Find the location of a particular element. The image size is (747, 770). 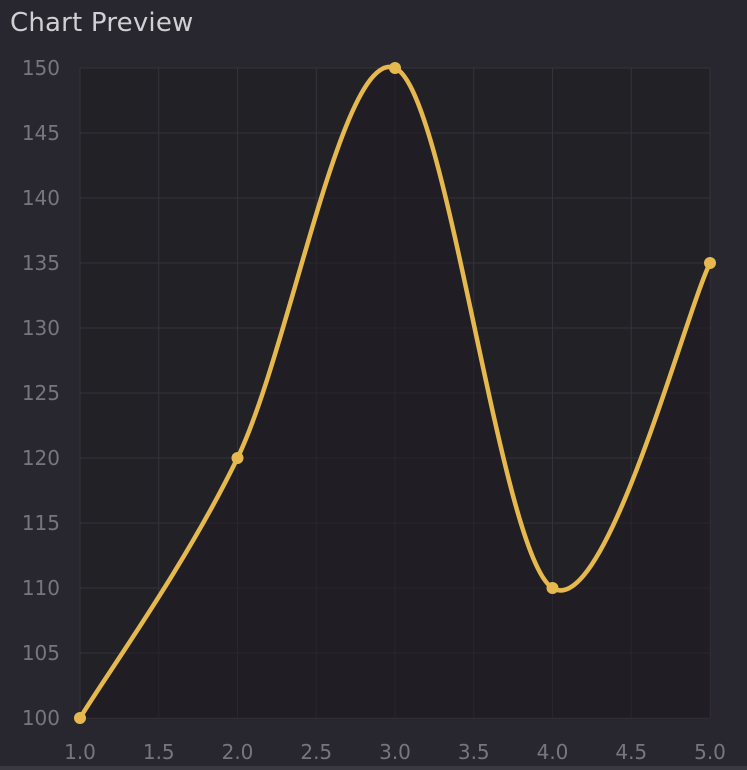

y-tick-label: 140 is located at coordinates (41, 198).